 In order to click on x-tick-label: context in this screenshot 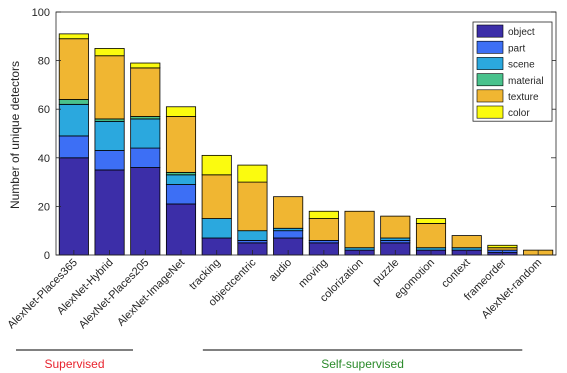, I will do `click(456, 274)`.